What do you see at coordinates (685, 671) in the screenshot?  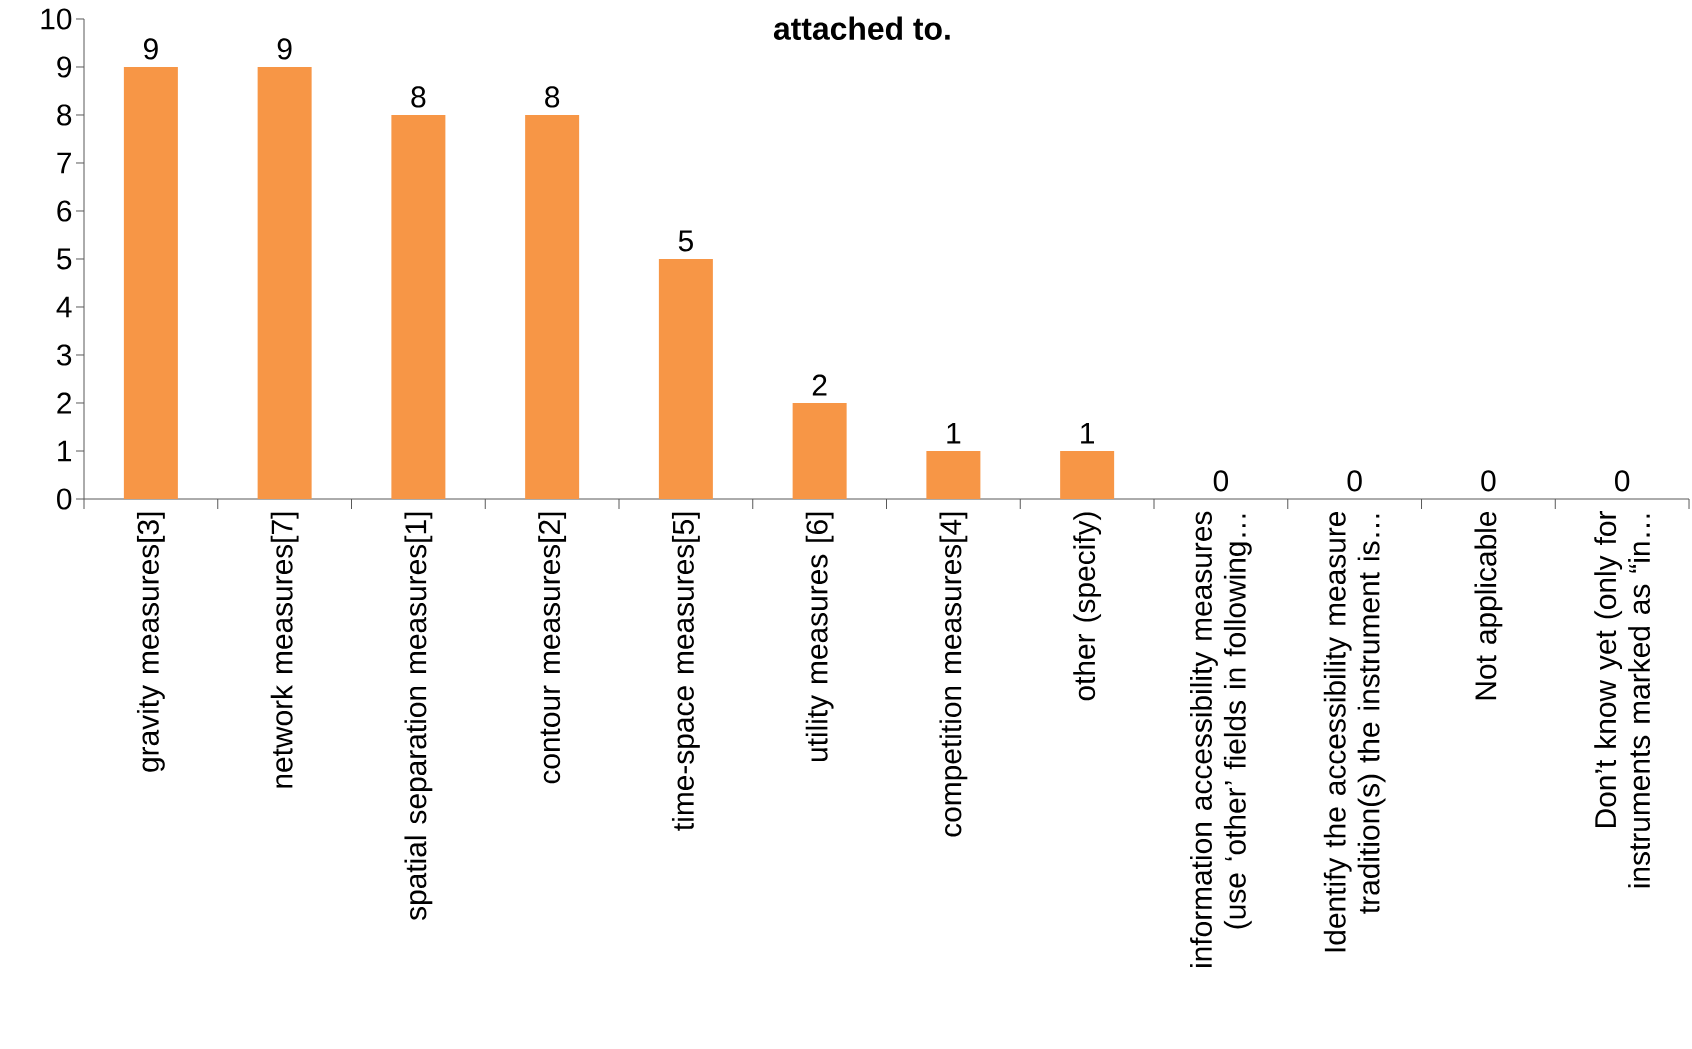 I see `x-tick-label: time-space measures[5]` at bounding box center [685, 671].